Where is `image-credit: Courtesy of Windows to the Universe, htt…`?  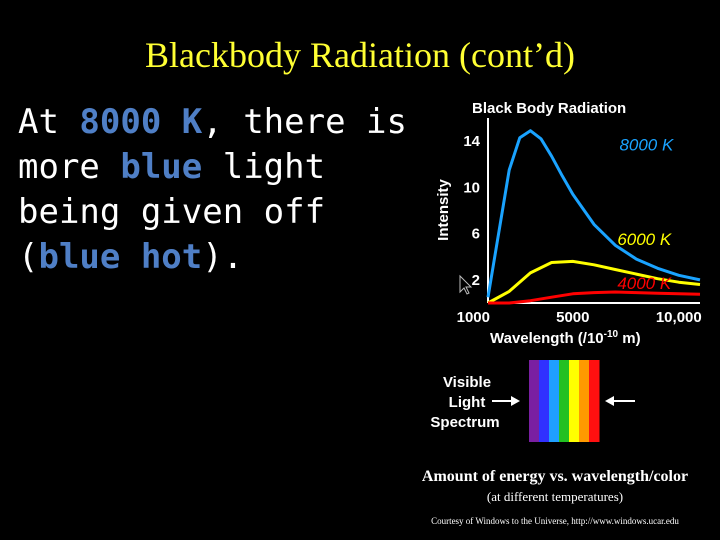
image-credit: Courtesy of Windows to the Universe, htt… is located at coordinates (555, 521).